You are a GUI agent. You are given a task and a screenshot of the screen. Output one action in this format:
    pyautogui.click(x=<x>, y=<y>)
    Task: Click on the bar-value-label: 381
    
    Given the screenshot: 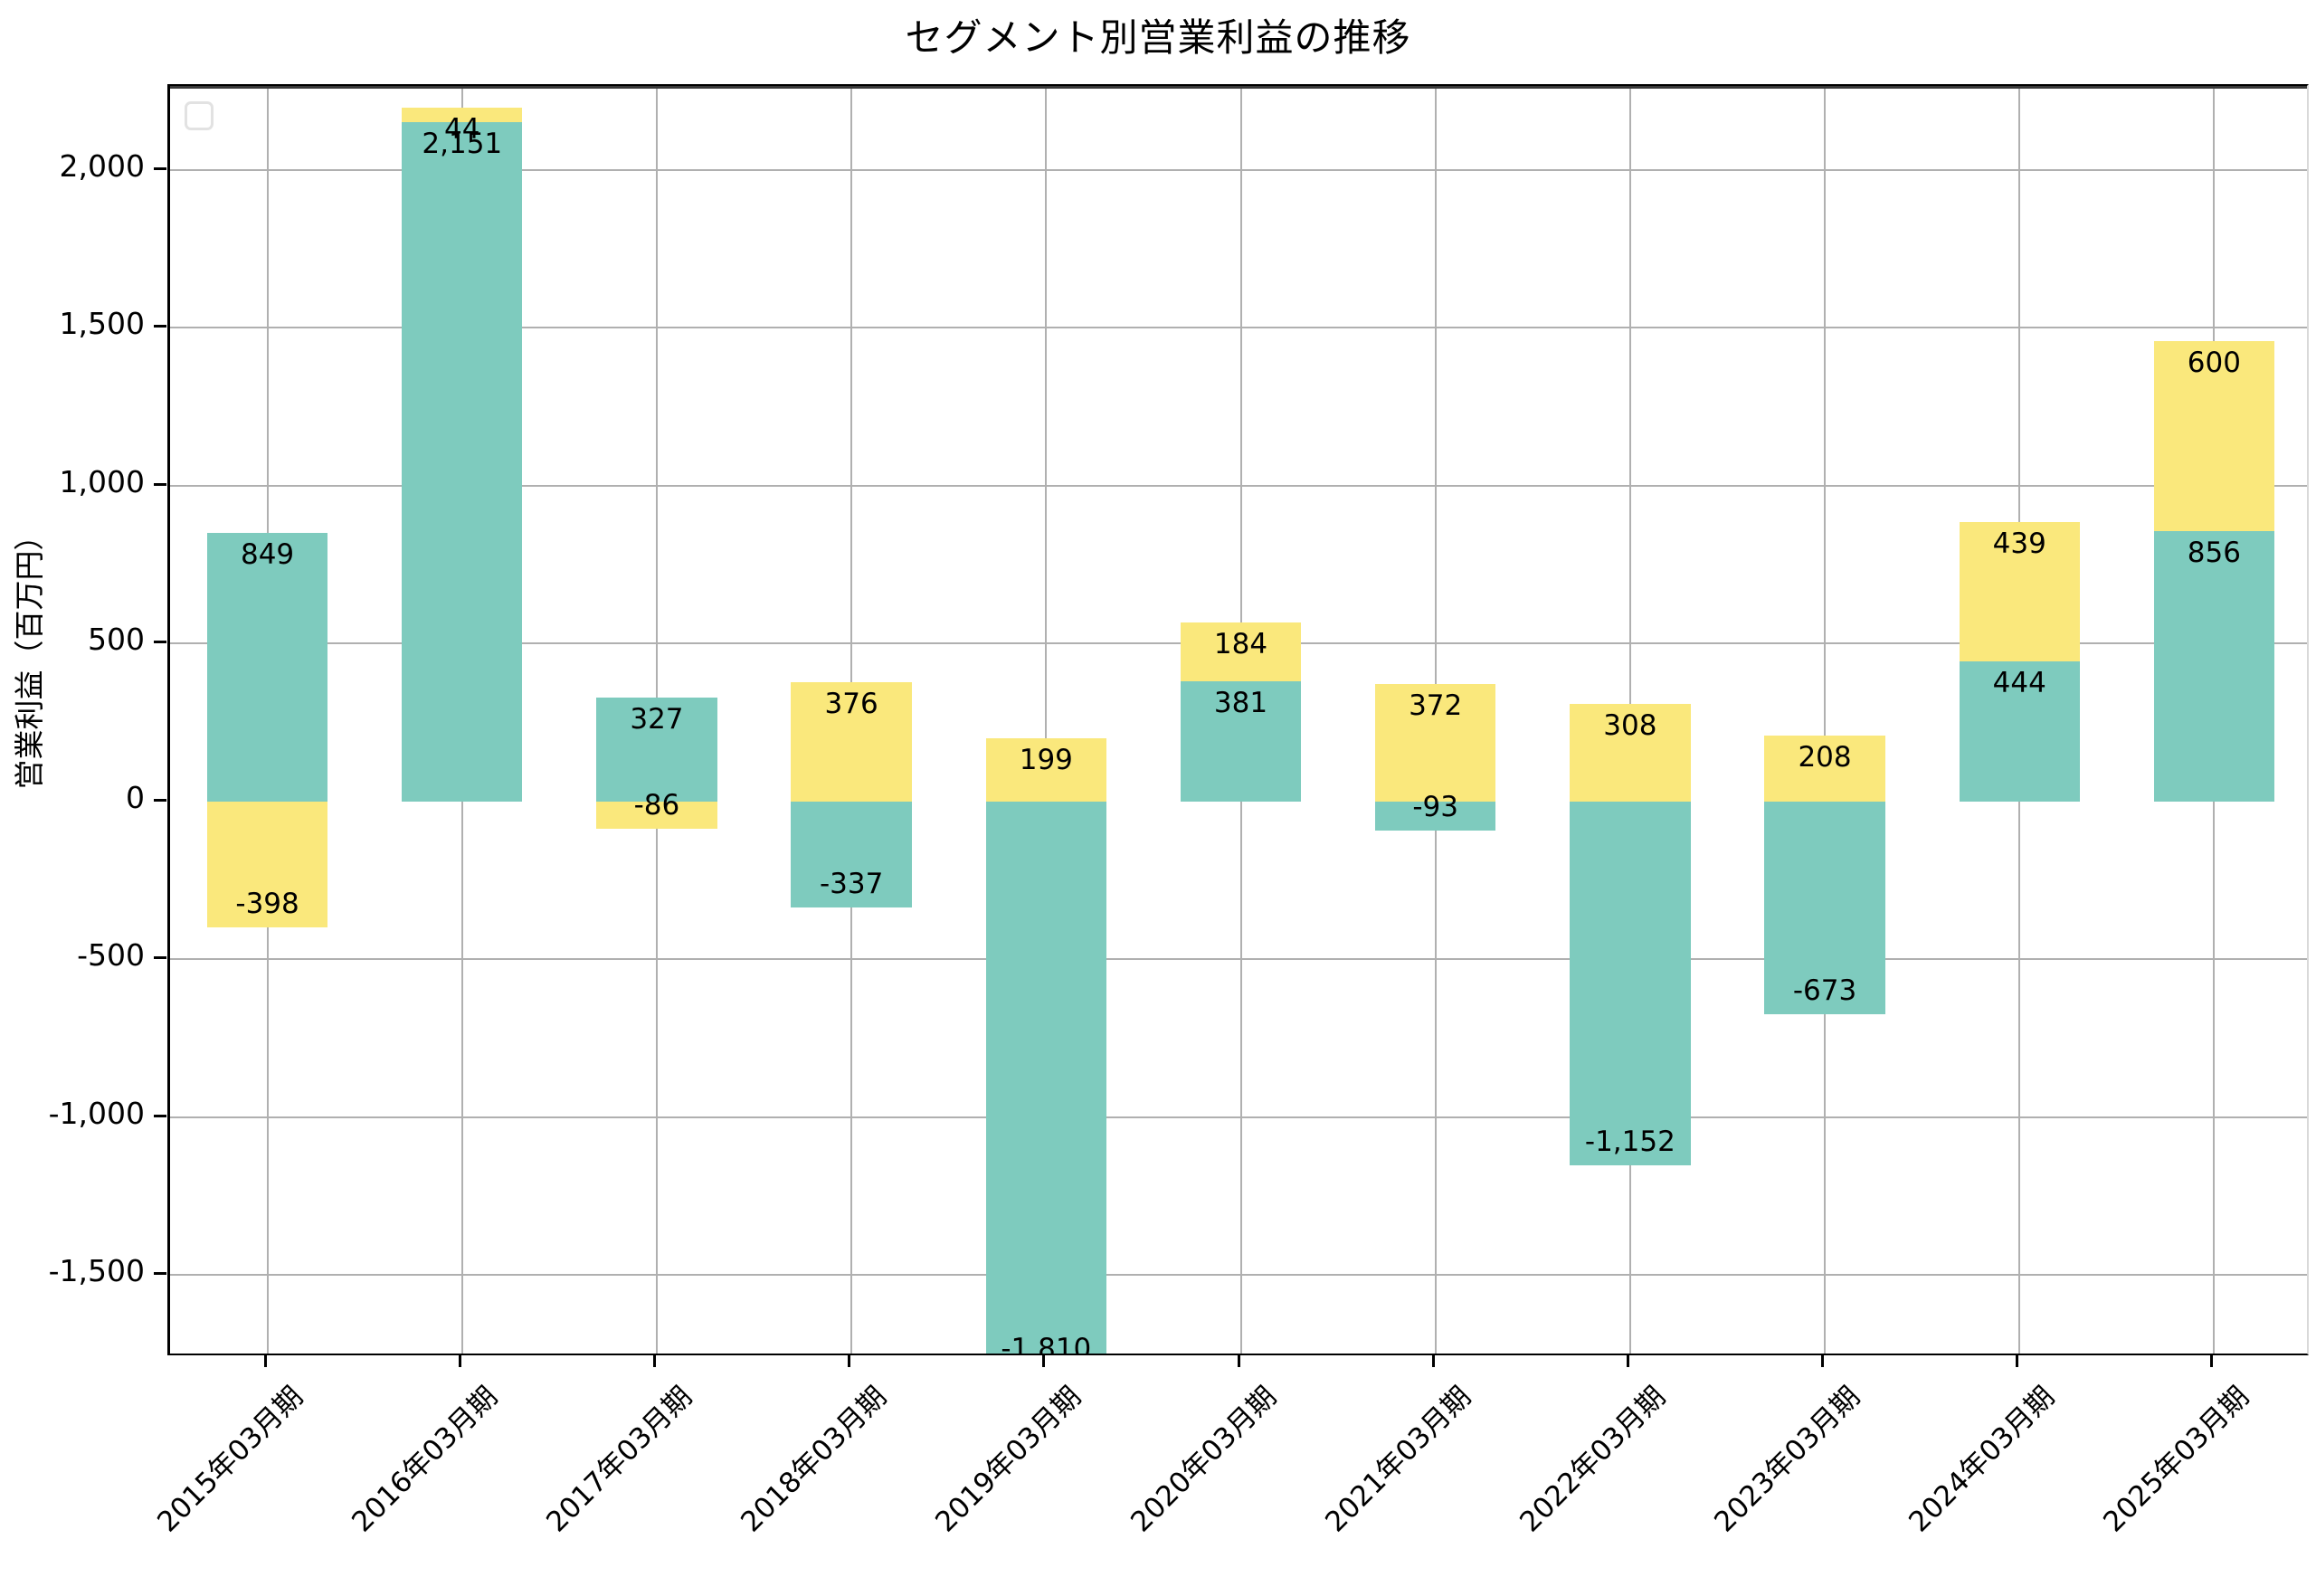 What is the action you would take?
    pyautogui.click(x=1240, y=703)
    